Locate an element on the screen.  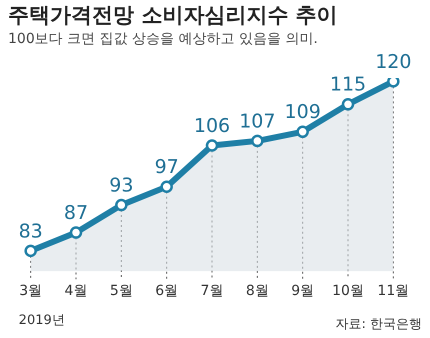
data-label: 107 is located at coordinates (257, 121).